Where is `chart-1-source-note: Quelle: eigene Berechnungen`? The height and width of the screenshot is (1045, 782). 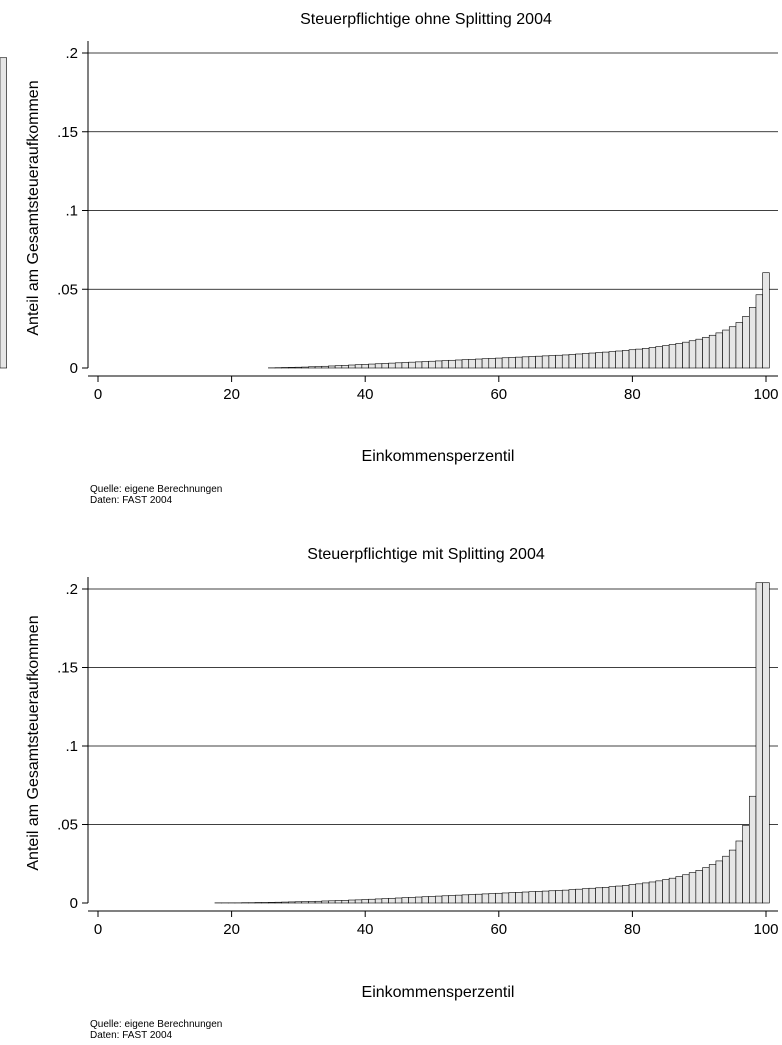 chart-1-source-note: Quelle: eigene Berechnungen is located at coordinates (156, 489).